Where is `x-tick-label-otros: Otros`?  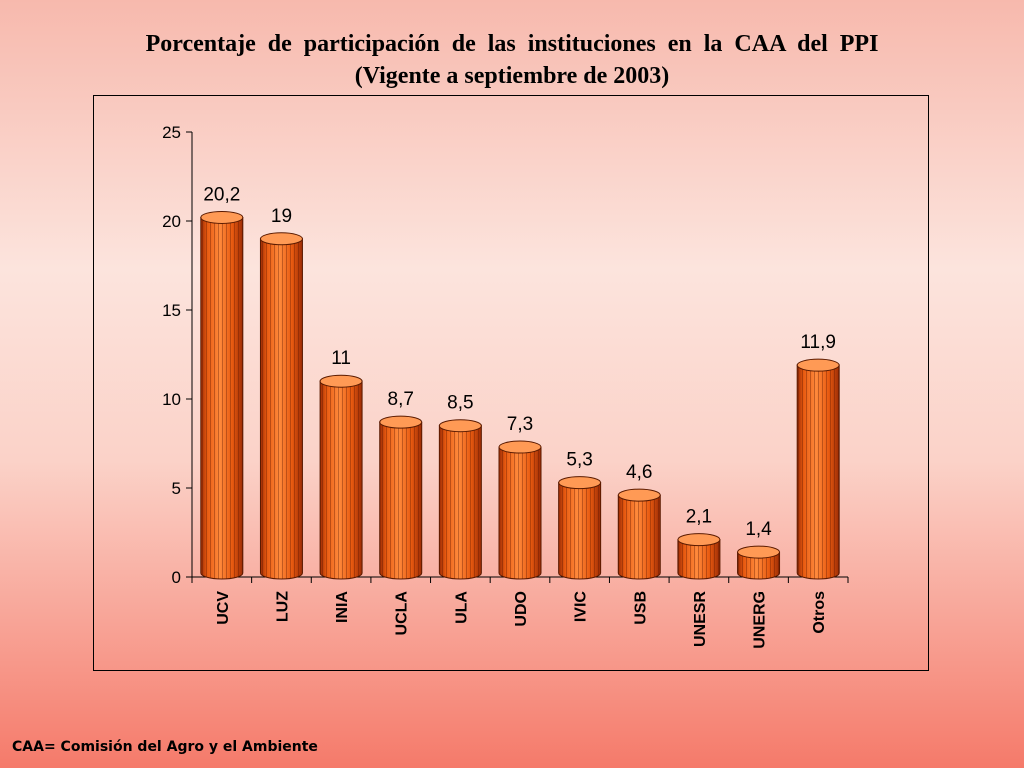 x-tick-label-otros: Otros is located at coordinates (819, 612).